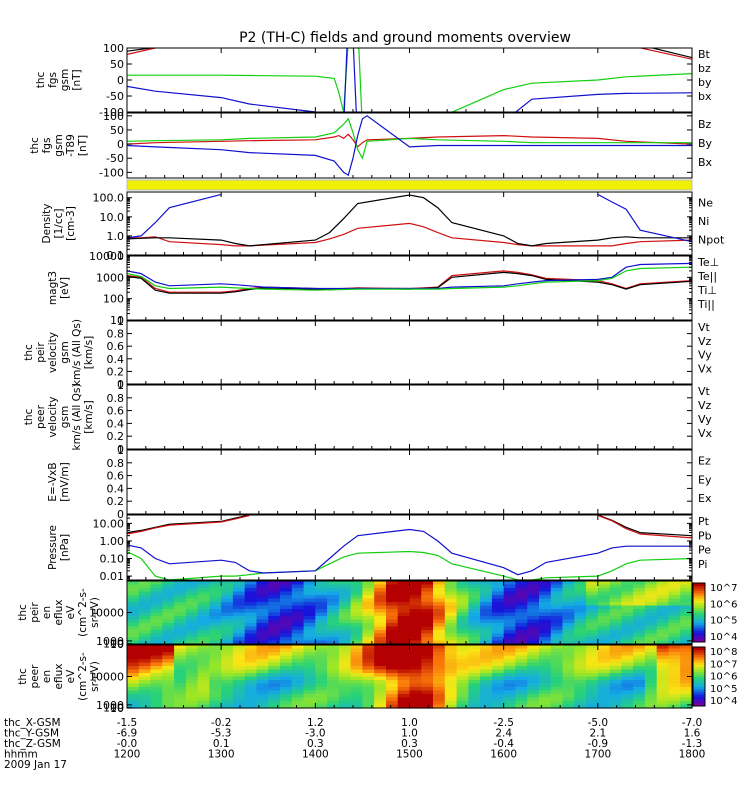 This screenshot has width=750, height=800. Describe the element at coordinates (723, 689) in the screenshot. I see `colorbar-label: 10^5` at that location.